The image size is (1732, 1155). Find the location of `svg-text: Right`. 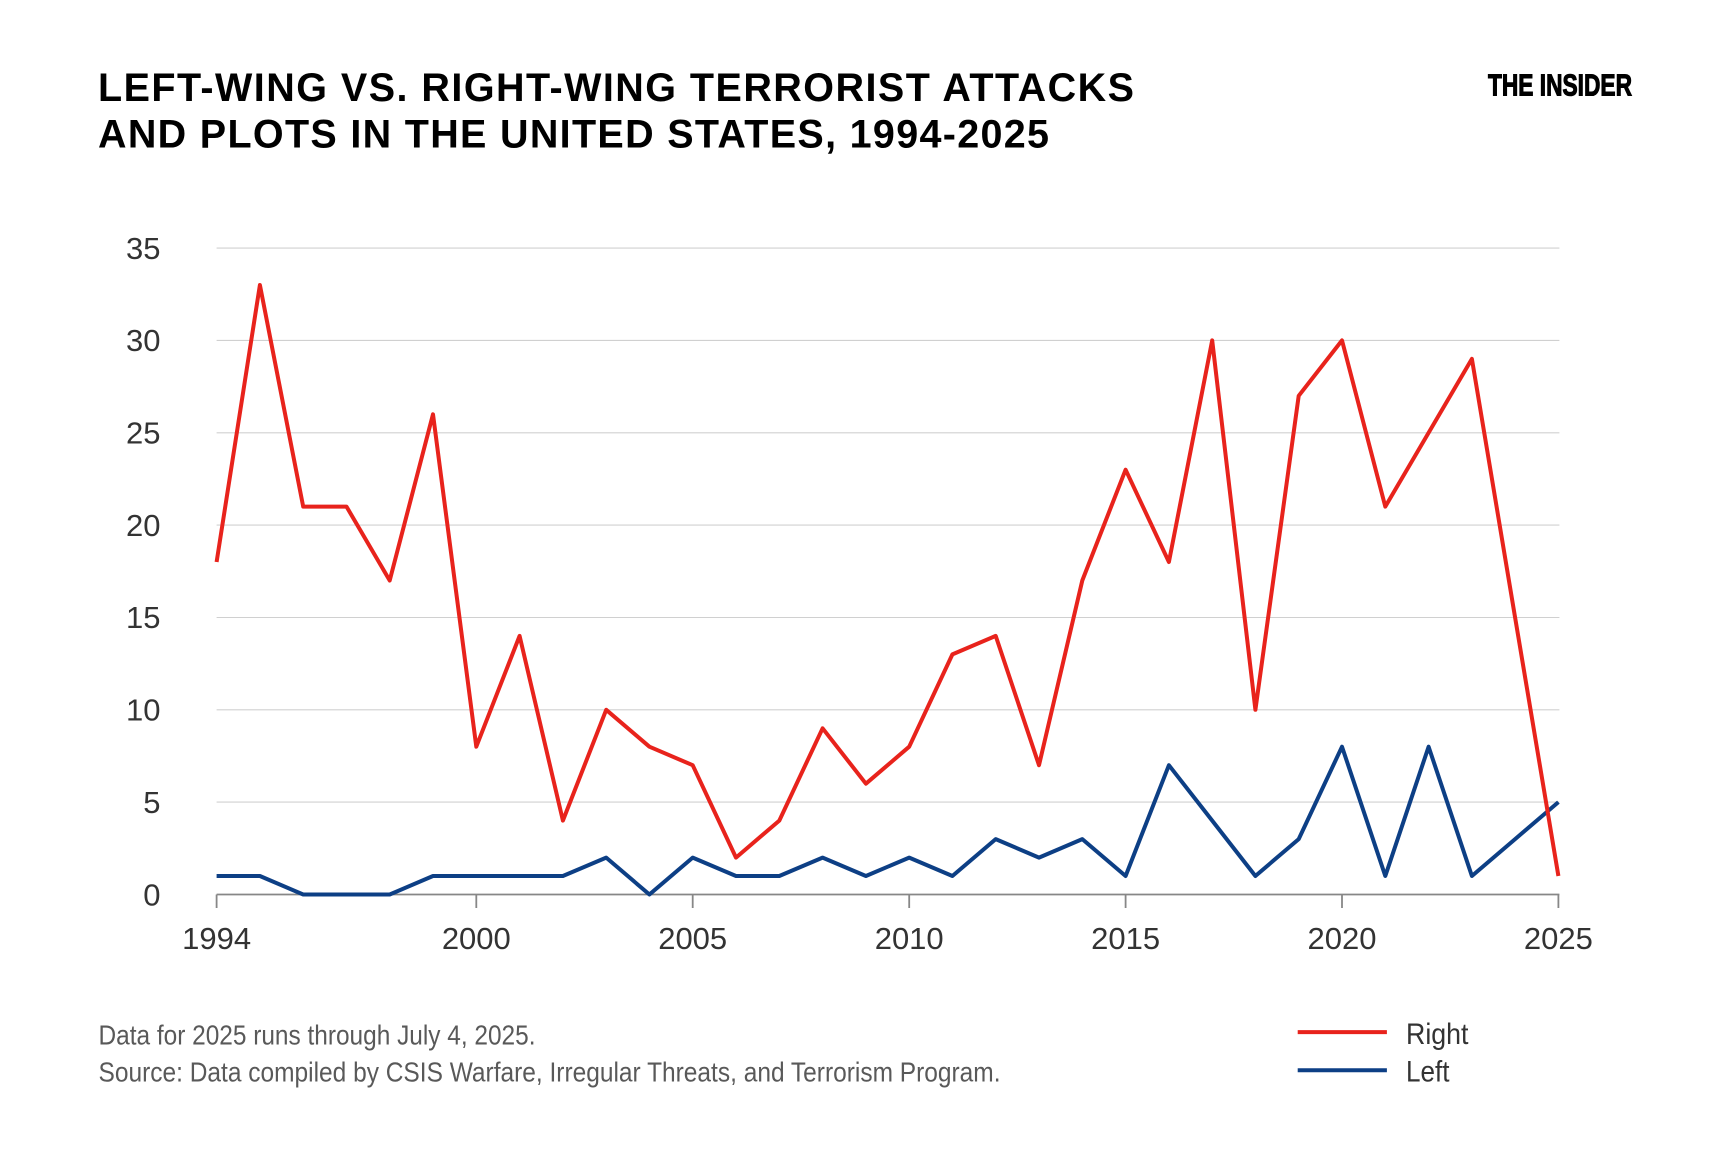

svg-text: Right is located at coordinates (1437, 1034).